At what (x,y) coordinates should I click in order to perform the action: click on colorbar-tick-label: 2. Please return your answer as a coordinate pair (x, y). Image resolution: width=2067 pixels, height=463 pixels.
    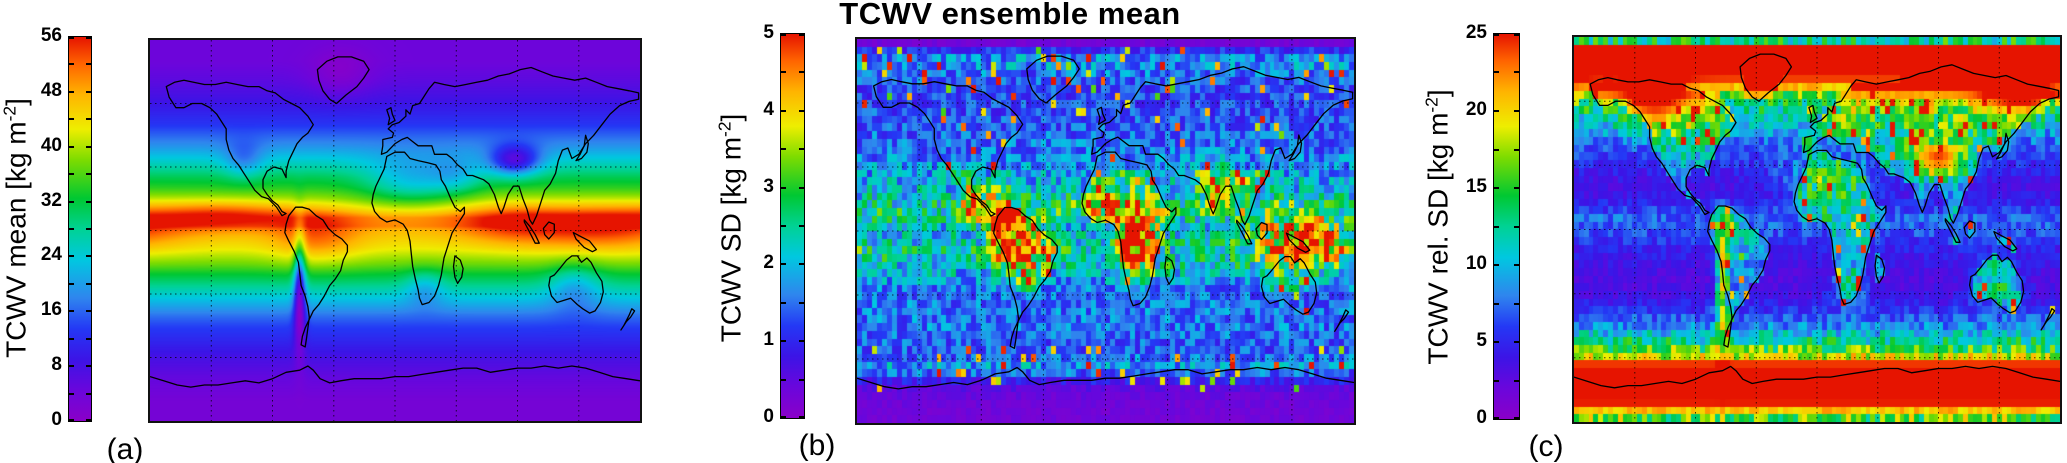
    Looking at the image, I should click on (768, 263).